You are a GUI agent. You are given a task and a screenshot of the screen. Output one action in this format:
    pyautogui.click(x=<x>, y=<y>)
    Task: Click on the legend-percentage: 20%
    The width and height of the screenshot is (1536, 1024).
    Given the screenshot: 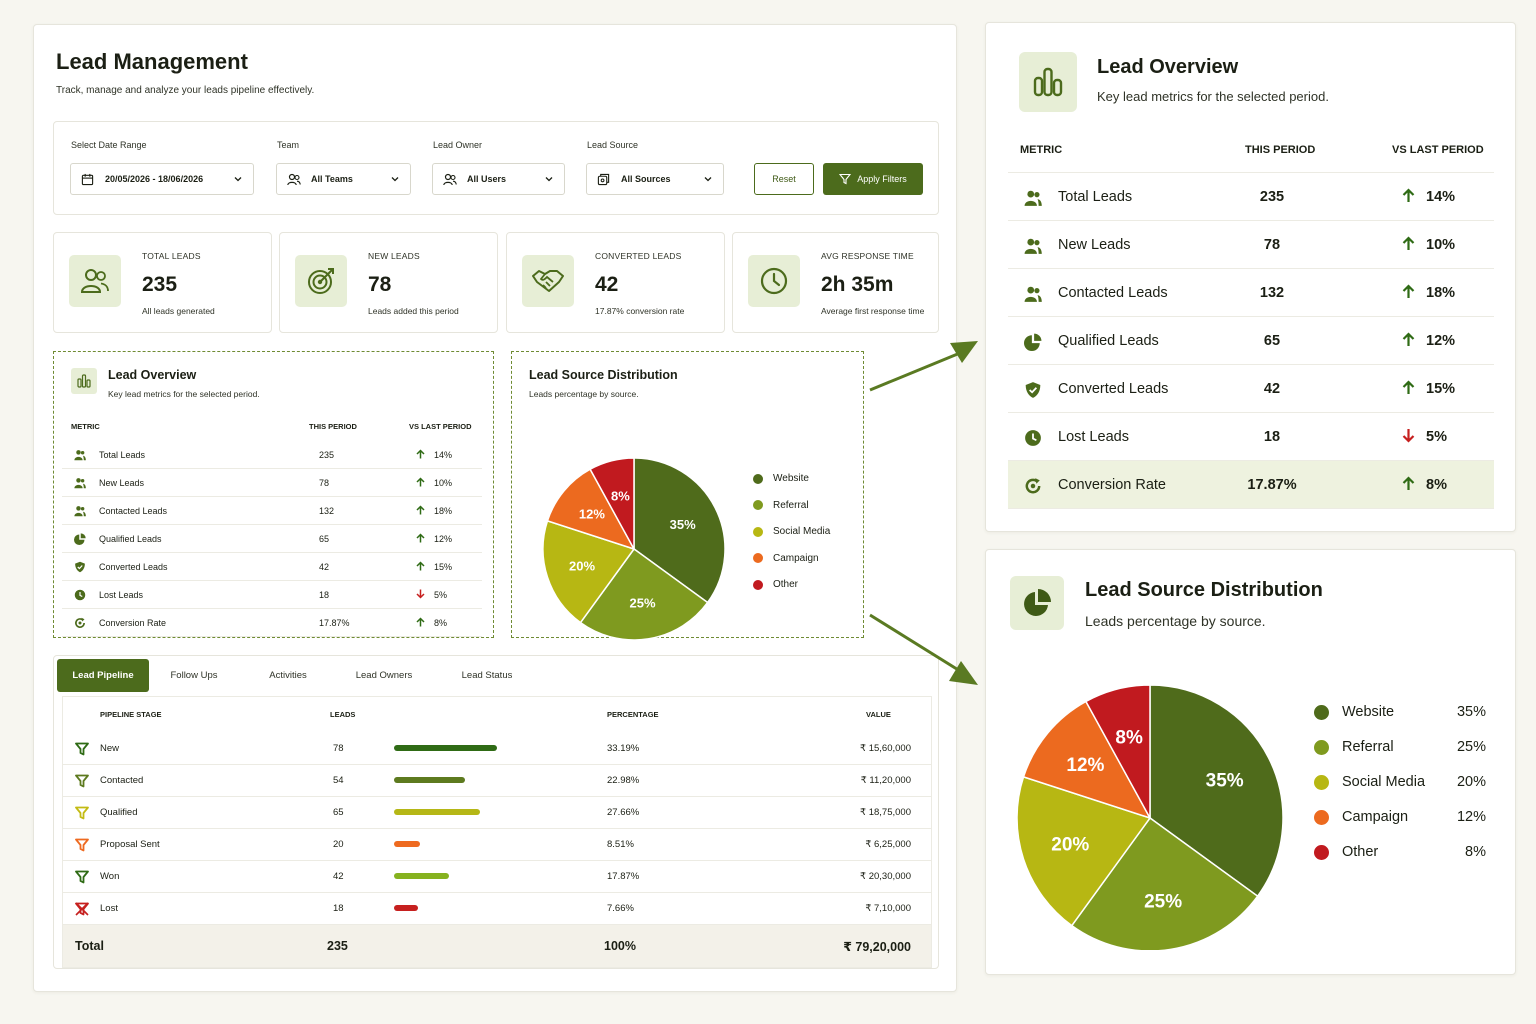 What is the action you would take?
    pyautogui.click(x=1471, y=782)
    